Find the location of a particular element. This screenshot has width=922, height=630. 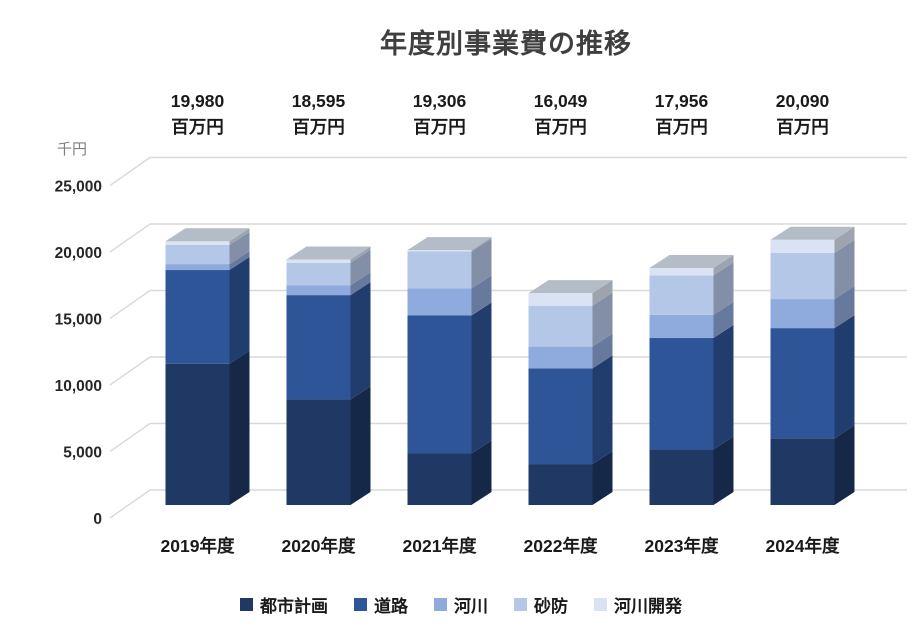

y-tick-label: 5,000 is located at coordinates (82, 453).